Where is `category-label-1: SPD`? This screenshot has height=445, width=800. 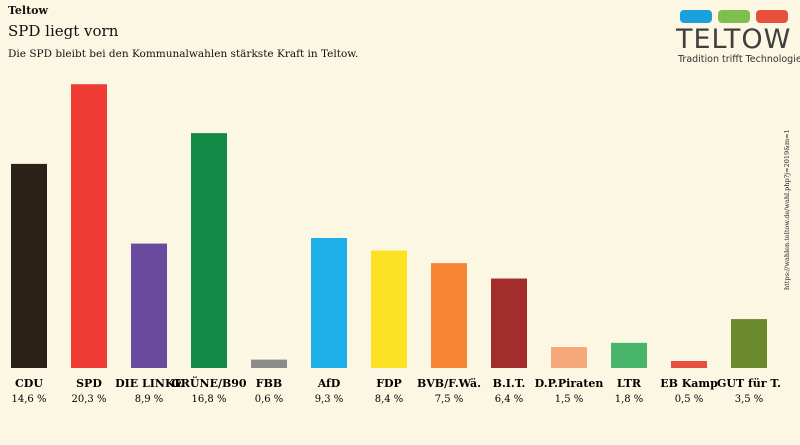 category-label-1: SPD is located at coordinates (89, 383).